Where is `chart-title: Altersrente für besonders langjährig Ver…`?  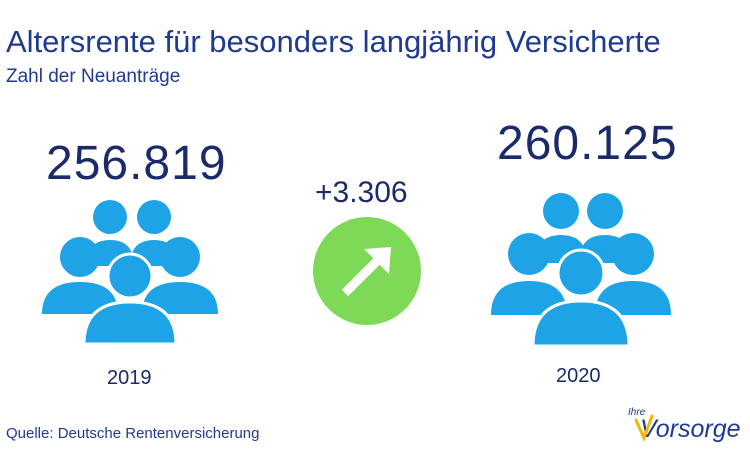 chart-title: Altersrente für besonders langjährig Ver… is located at coordinates (333, 41).